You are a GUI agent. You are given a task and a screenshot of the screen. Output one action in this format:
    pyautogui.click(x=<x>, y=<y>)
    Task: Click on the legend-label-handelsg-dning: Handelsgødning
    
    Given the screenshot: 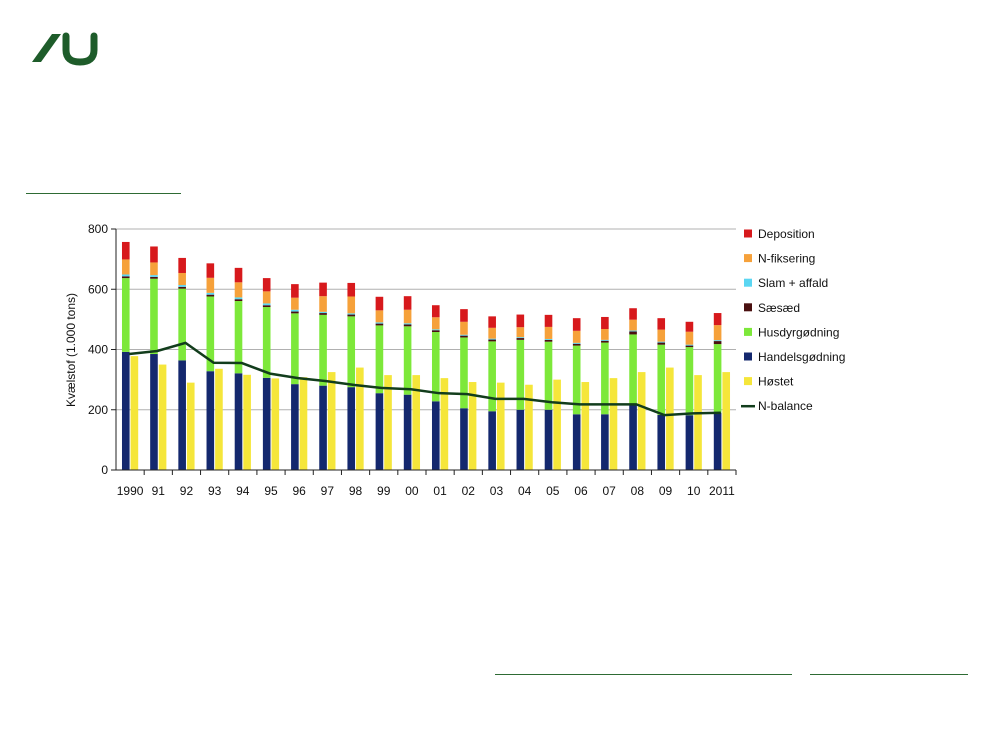 What is the action you would take?
    pyautogui.click(x=801, y=357)
    